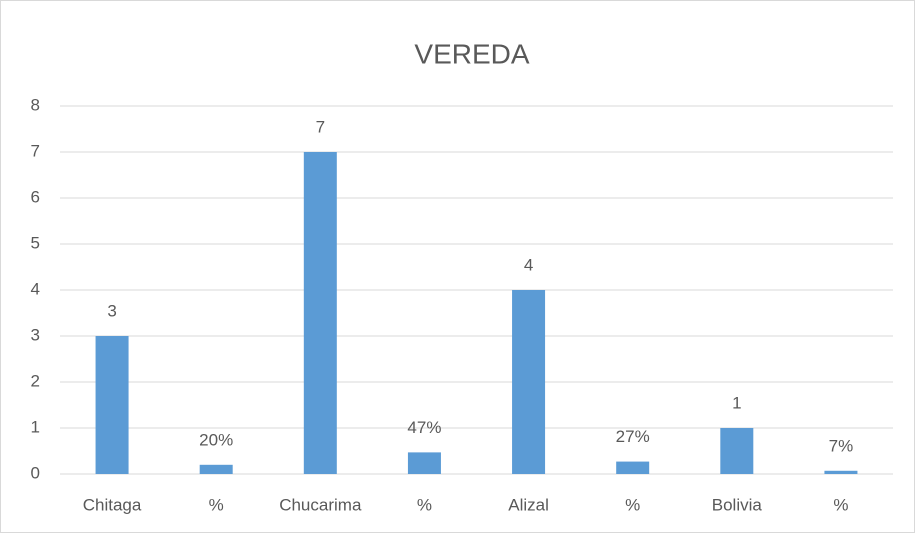  What do you see at coordinates (35, 288) in the screenshot?
I see `y-tick-label: 4` at bounding box center [35, 288].